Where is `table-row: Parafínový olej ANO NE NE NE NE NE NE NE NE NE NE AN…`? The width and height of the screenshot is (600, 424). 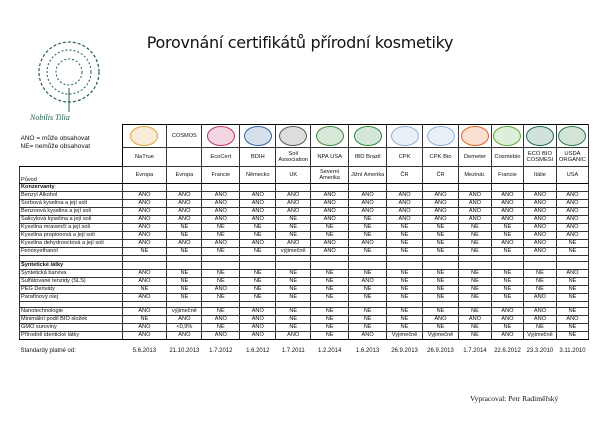 table-row: Parafínový olej ANO NE NE NE NE NE NE NE NE NE NE AN… is located at coordinates (304, 297).